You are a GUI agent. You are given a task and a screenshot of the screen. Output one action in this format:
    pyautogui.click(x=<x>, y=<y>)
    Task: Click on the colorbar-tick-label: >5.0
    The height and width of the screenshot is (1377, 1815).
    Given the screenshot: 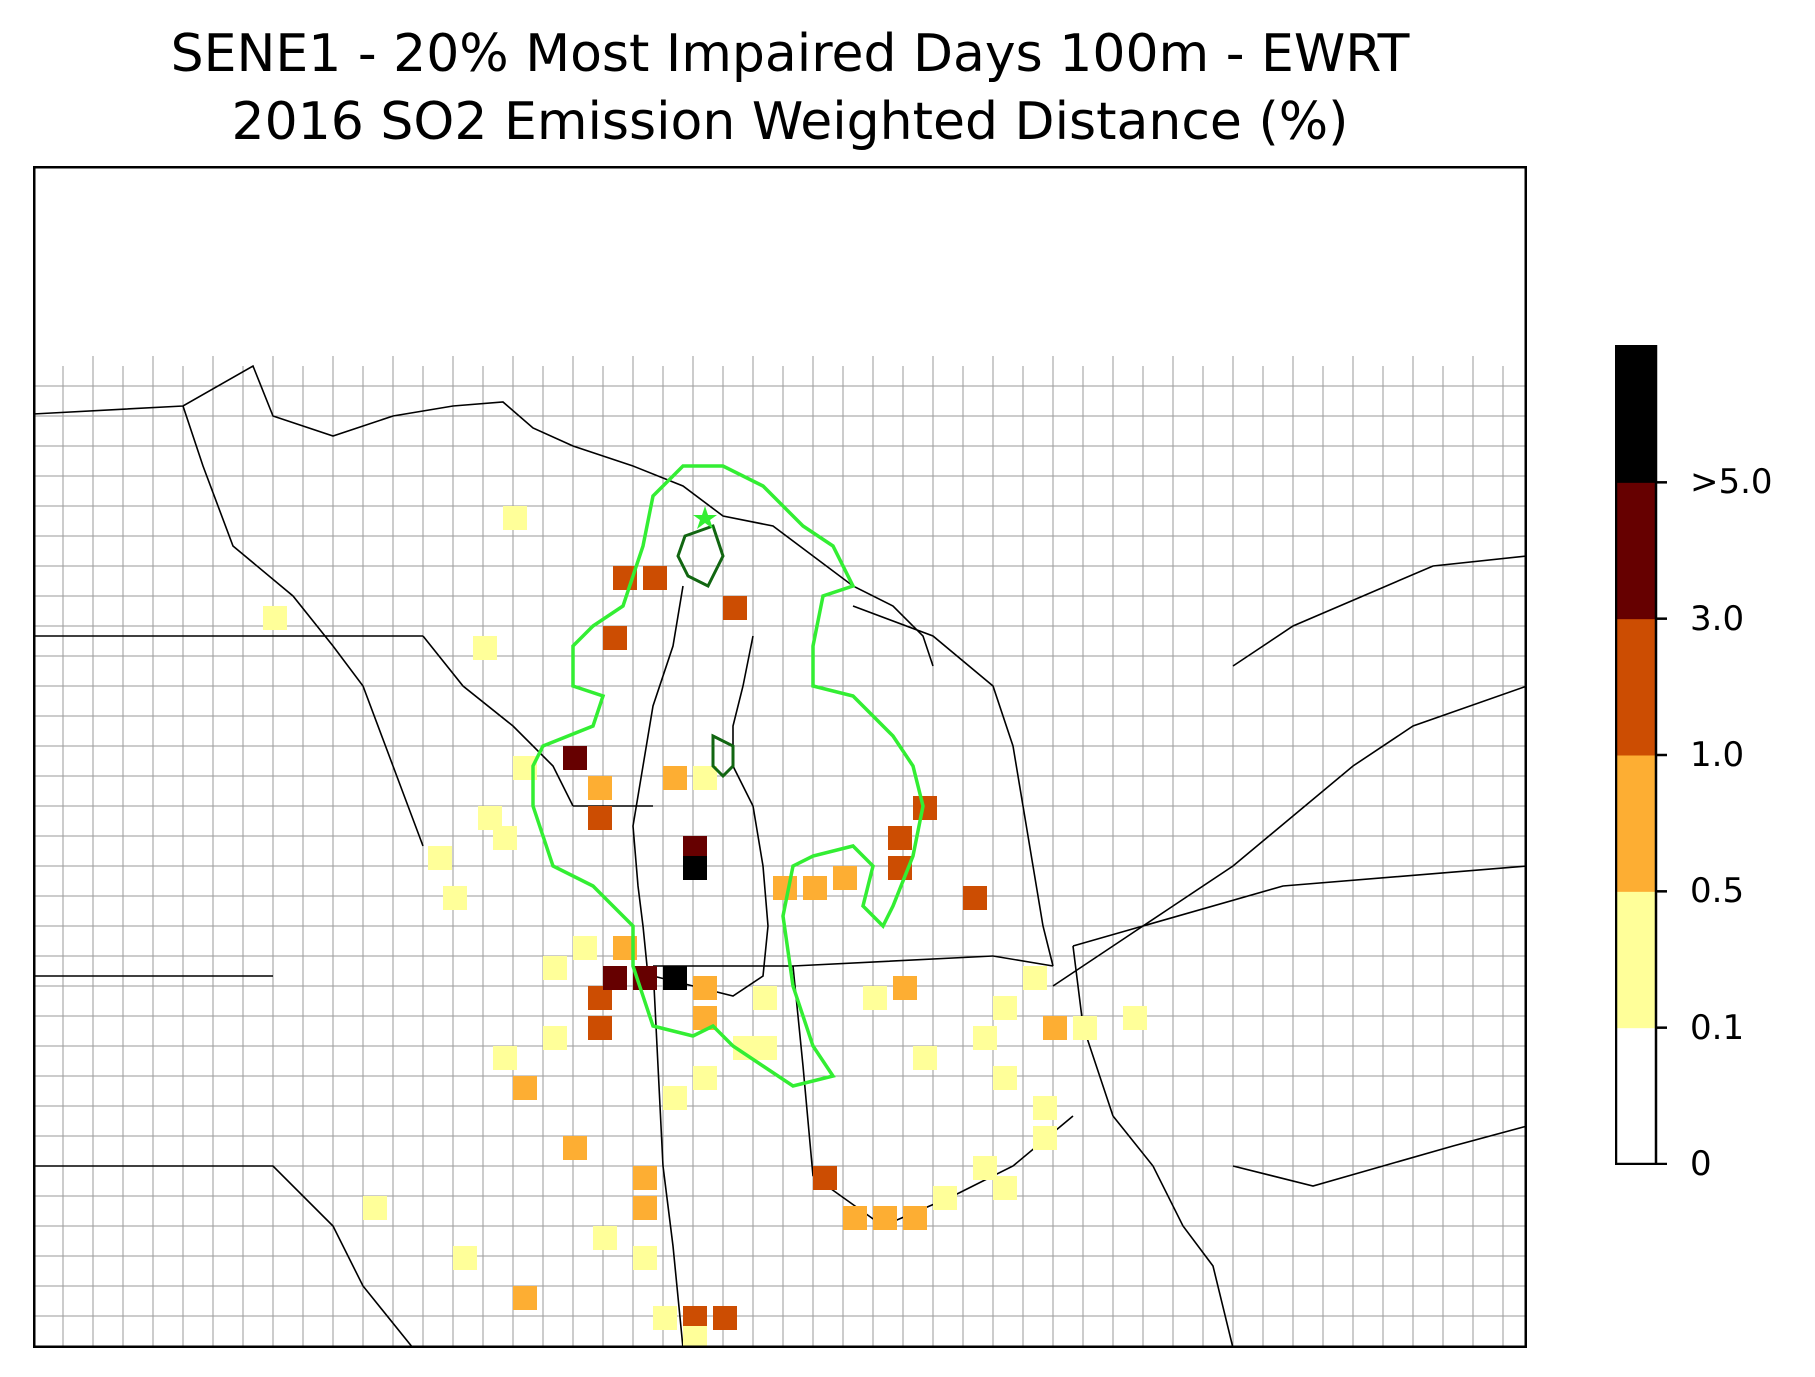 What is the action you would take?
    pyautogui.click(x=1731, y=482)
    